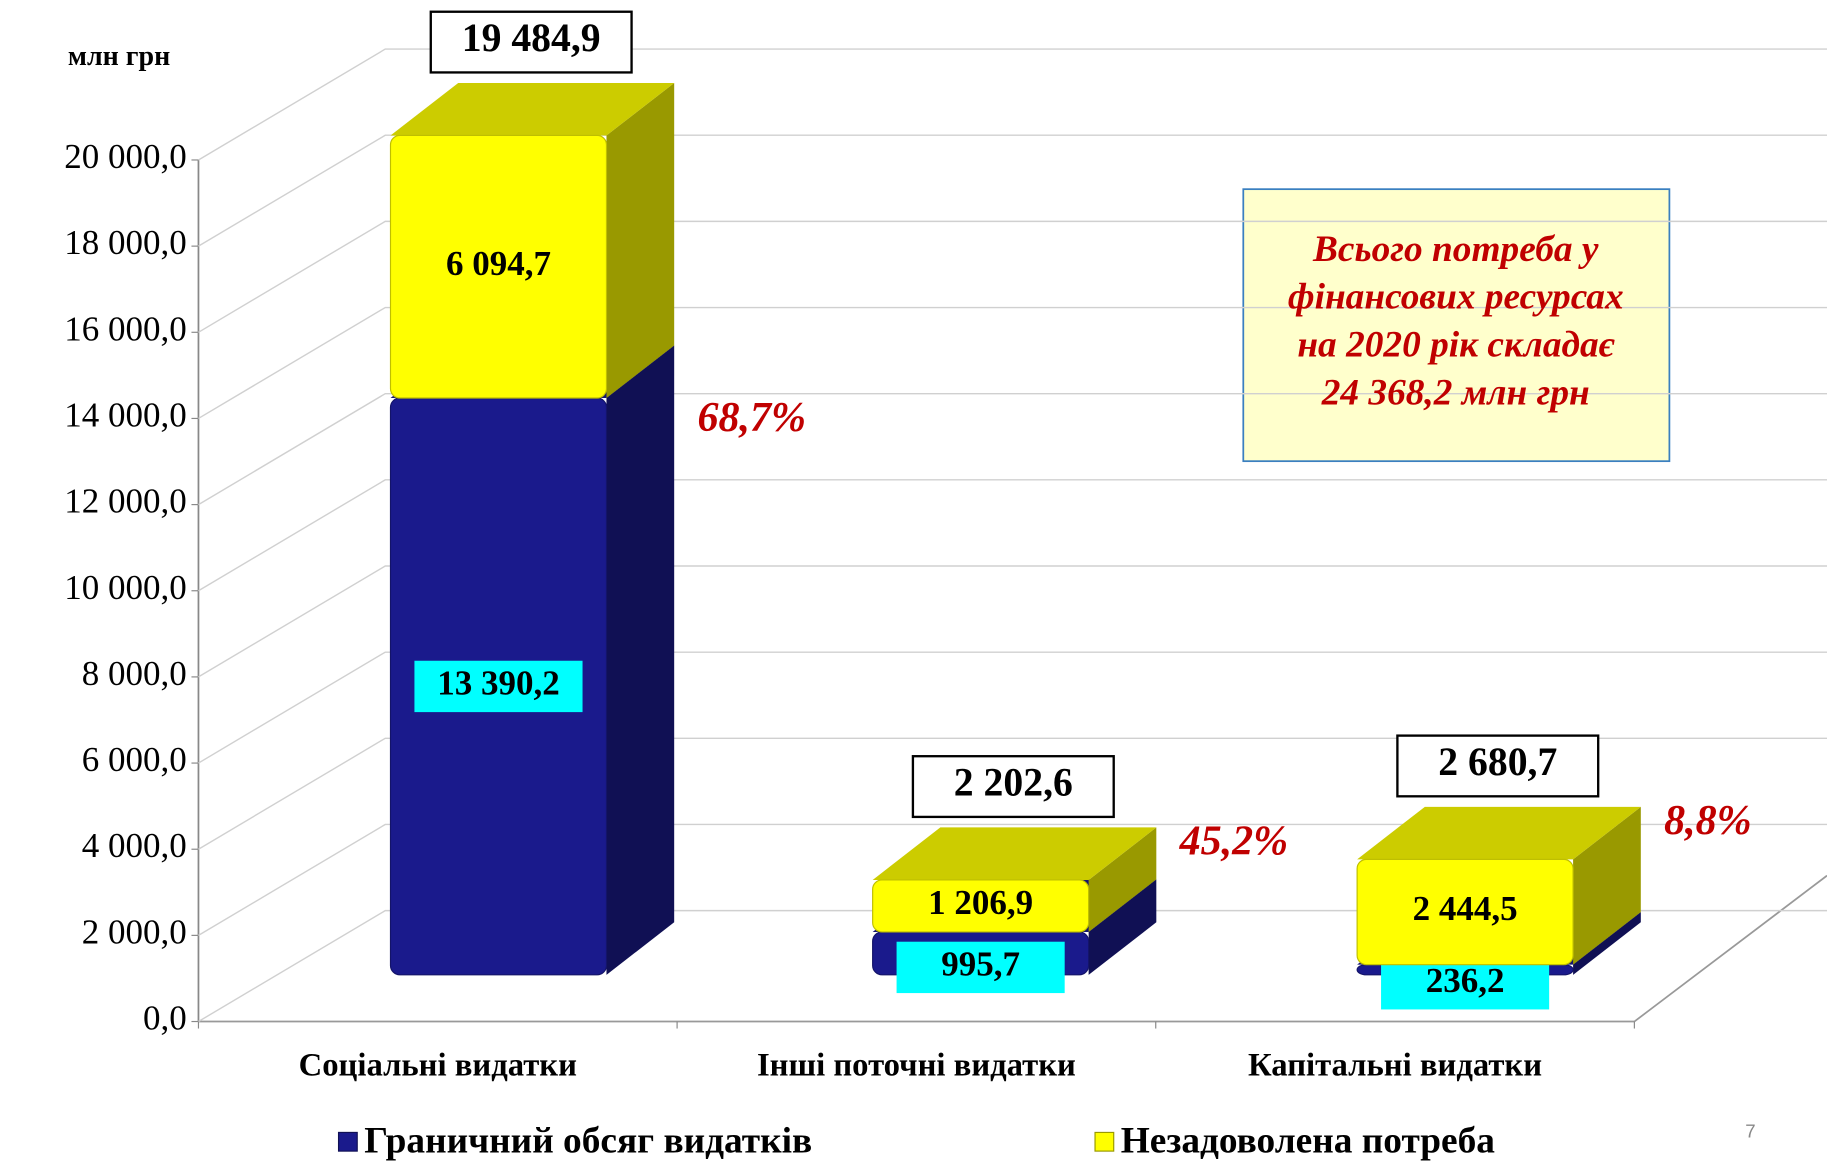  What do you see at coordinates (1465, 980) in the screenshot?
I see `value-label: 236,2` at bounding box center [1465, 980].